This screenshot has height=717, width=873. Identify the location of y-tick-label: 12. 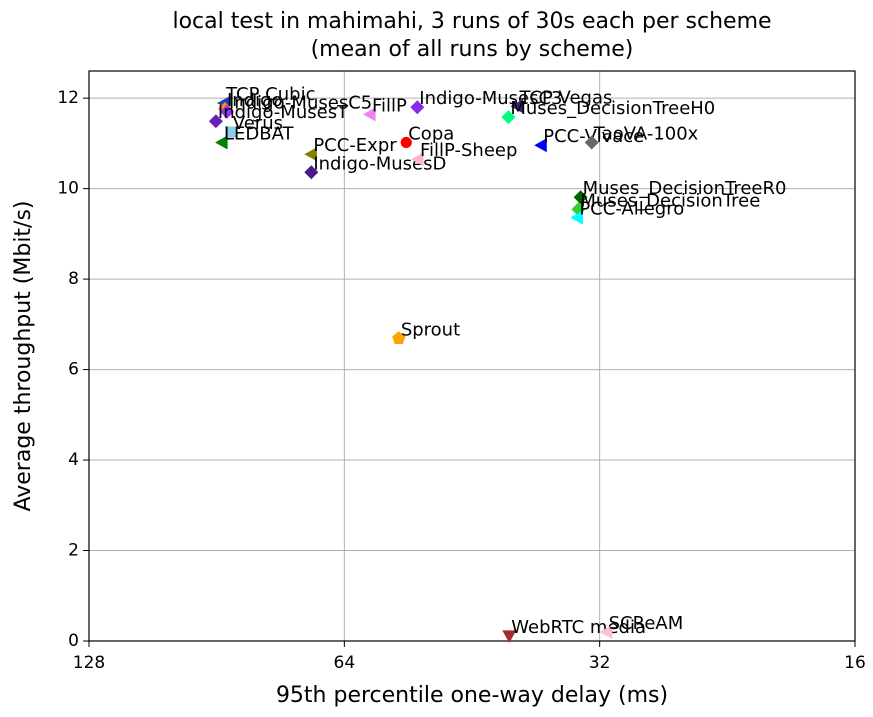
(68, 98).